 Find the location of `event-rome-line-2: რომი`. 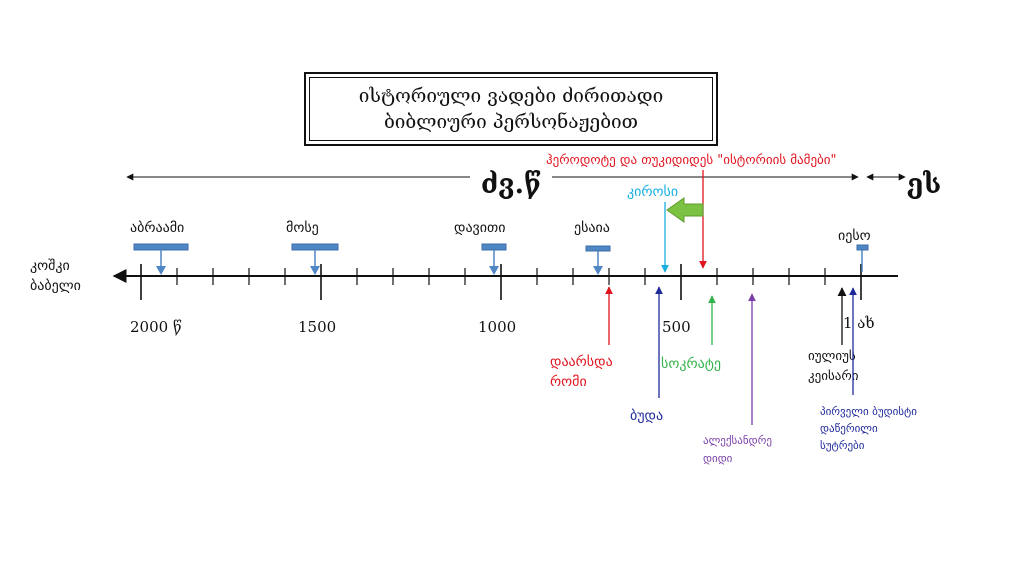

event-rome-line-2: რომი is located at coordinates (568, 381).